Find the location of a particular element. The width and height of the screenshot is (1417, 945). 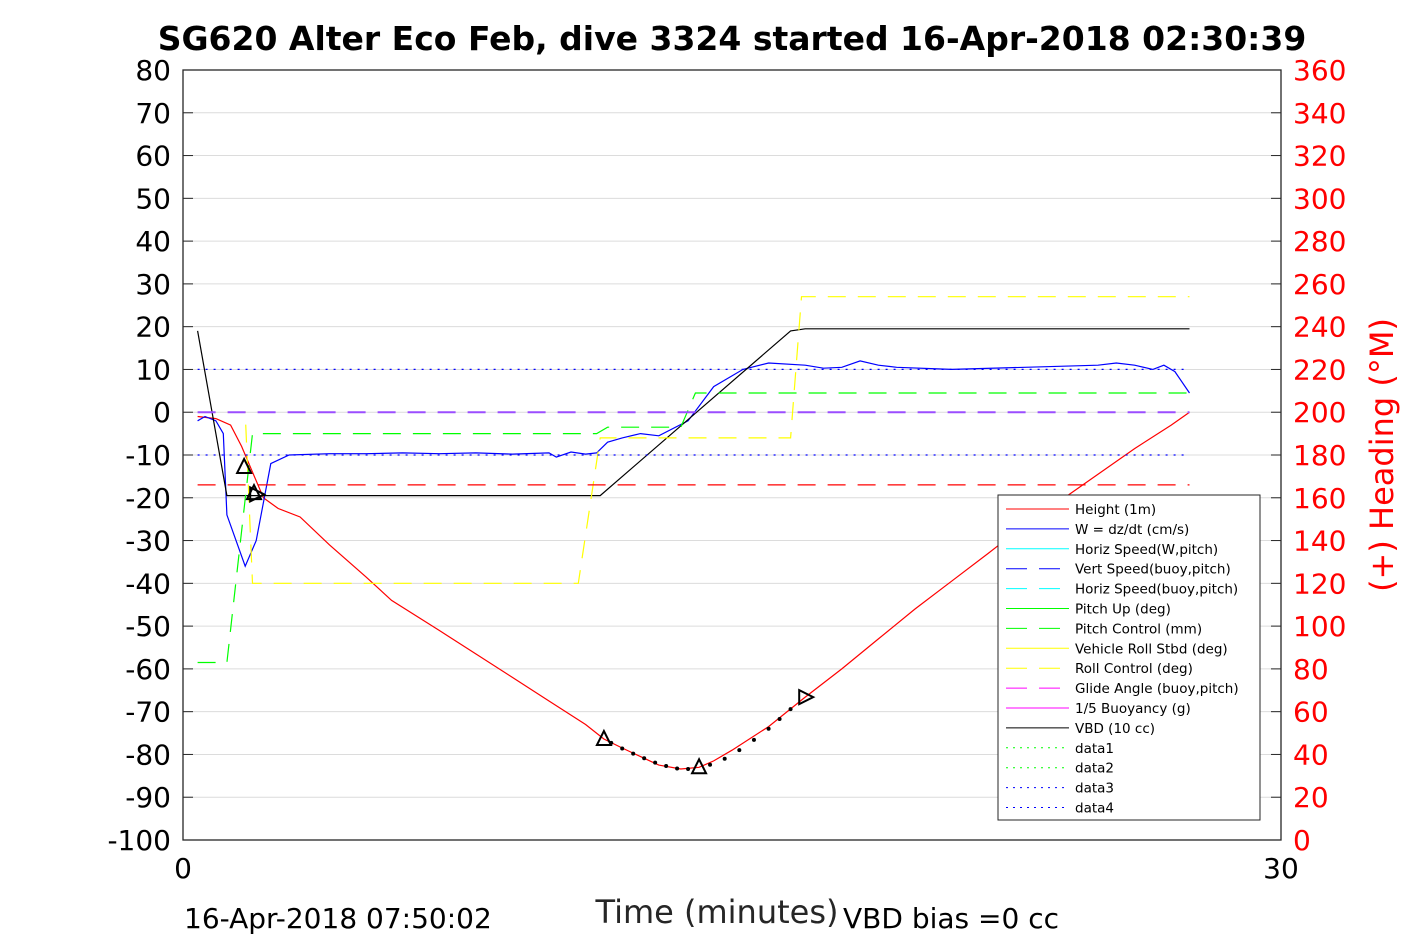

x-axis-label: Time (minutes) is located at coordinates (717, 912).